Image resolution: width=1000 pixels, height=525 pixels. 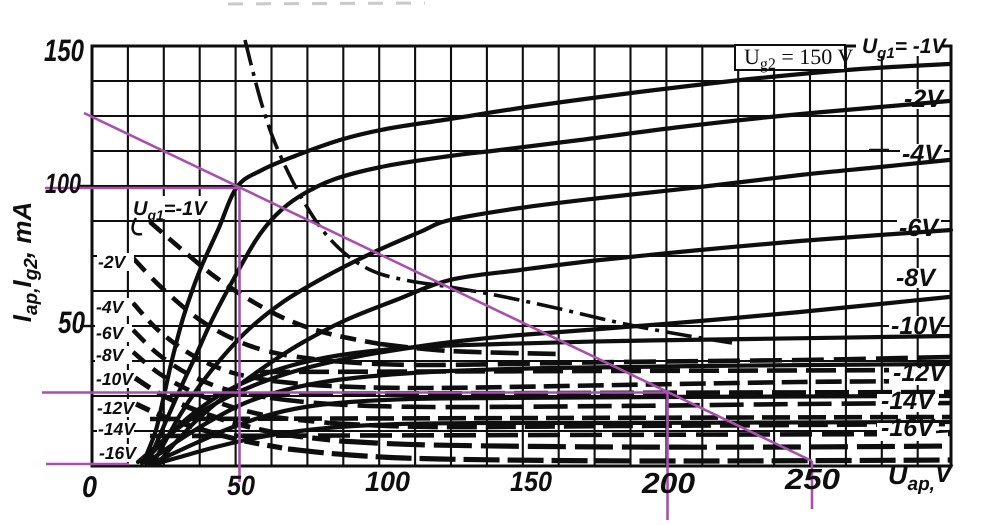 I want to click on svg-text: Ug1=-1V, so click(x=170, y=210).